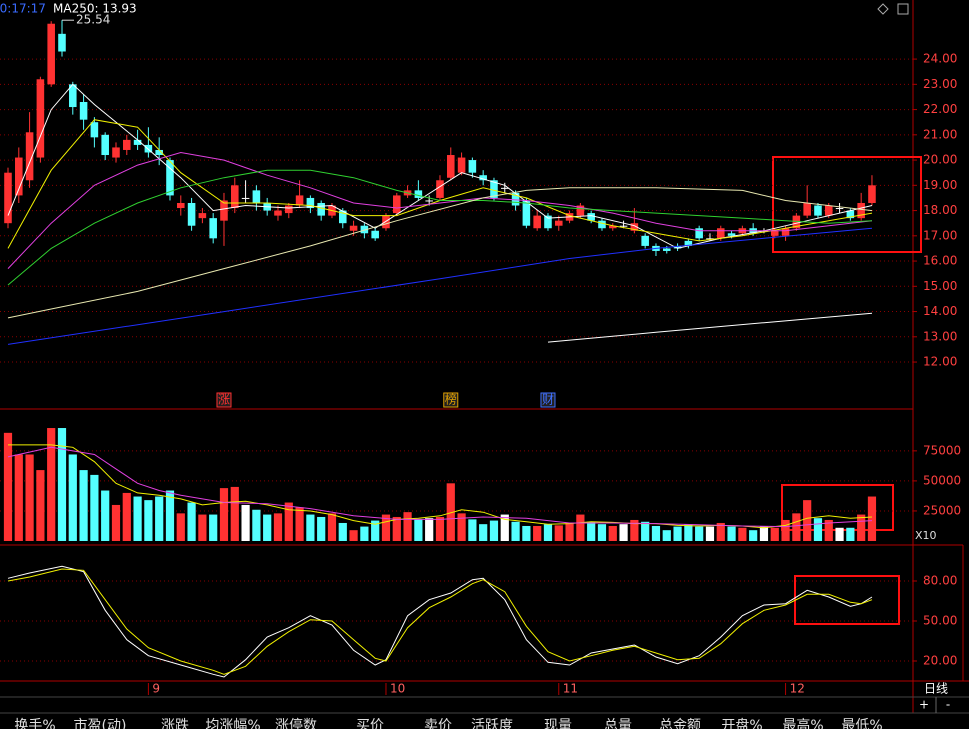 The image size is (969, 729). Describe the element at coordinates (948, 705) in the screenshot. I see `zoom-out-button: -` at that location.